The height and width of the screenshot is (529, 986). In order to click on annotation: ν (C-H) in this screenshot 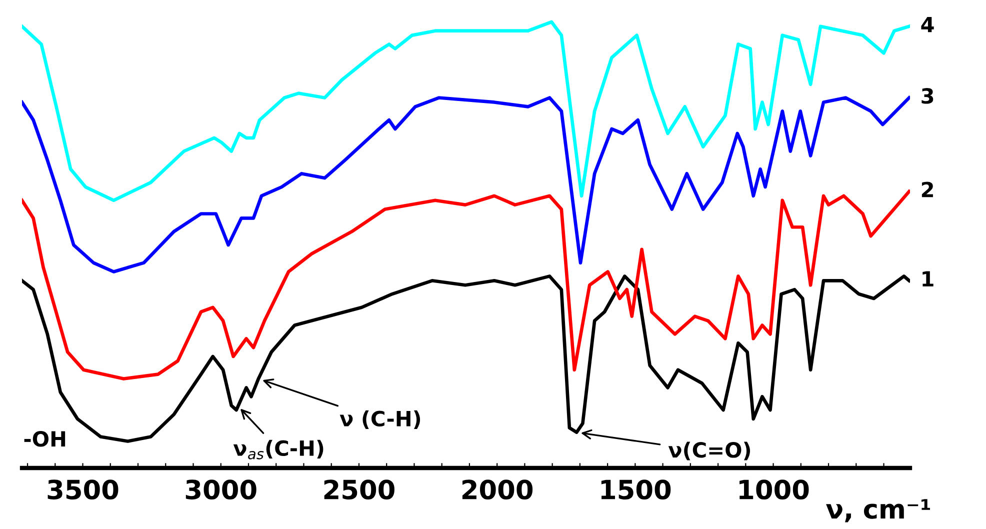, I will do `click(380, 419)`.